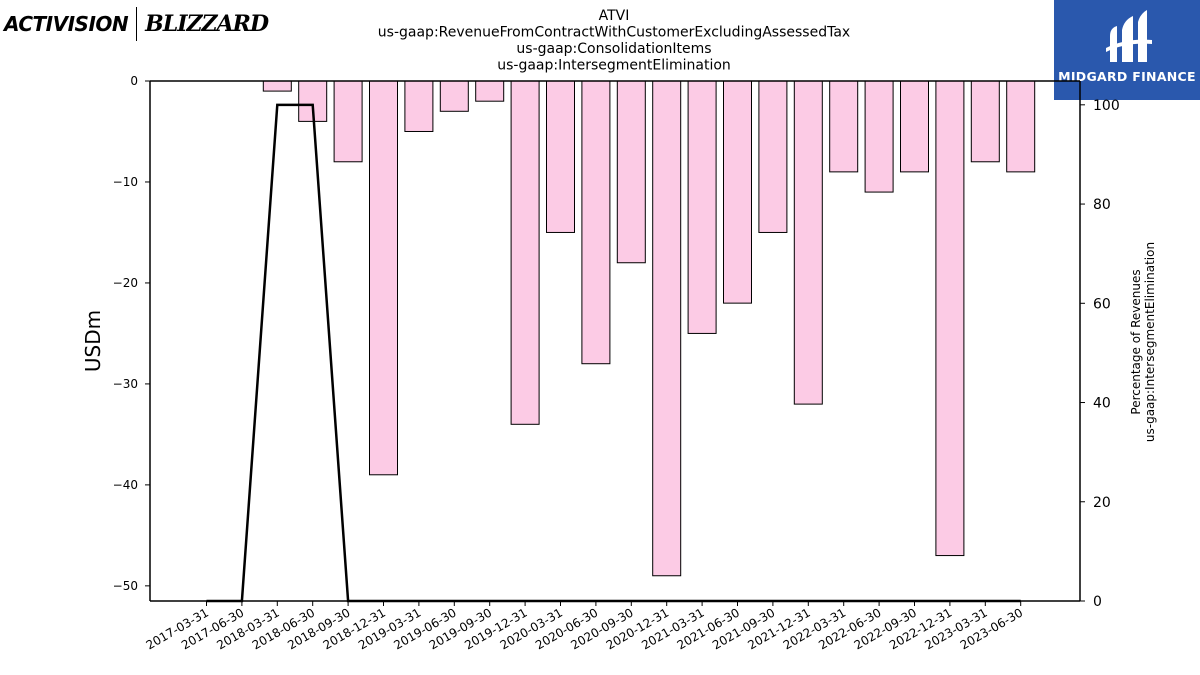  What do you see at coordinates (1102, 205) in the screenshot?
I see `y2-tick-label: 80` at bounding box center [1102, 205].